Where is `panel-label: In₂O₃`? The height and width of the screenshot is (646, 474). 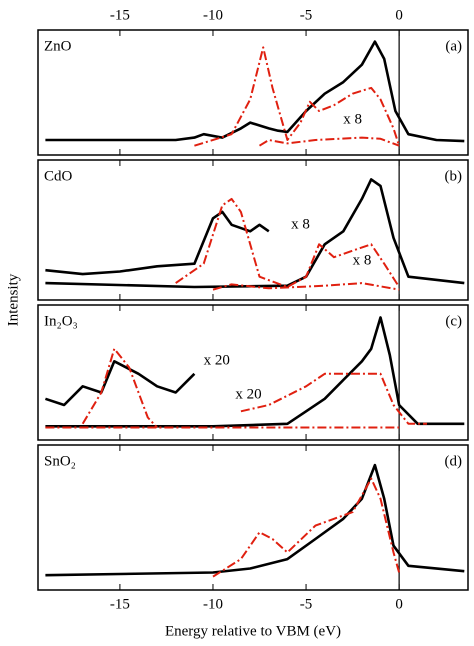
panel-label: In₂O₃ is located at coordinates (61, 321).